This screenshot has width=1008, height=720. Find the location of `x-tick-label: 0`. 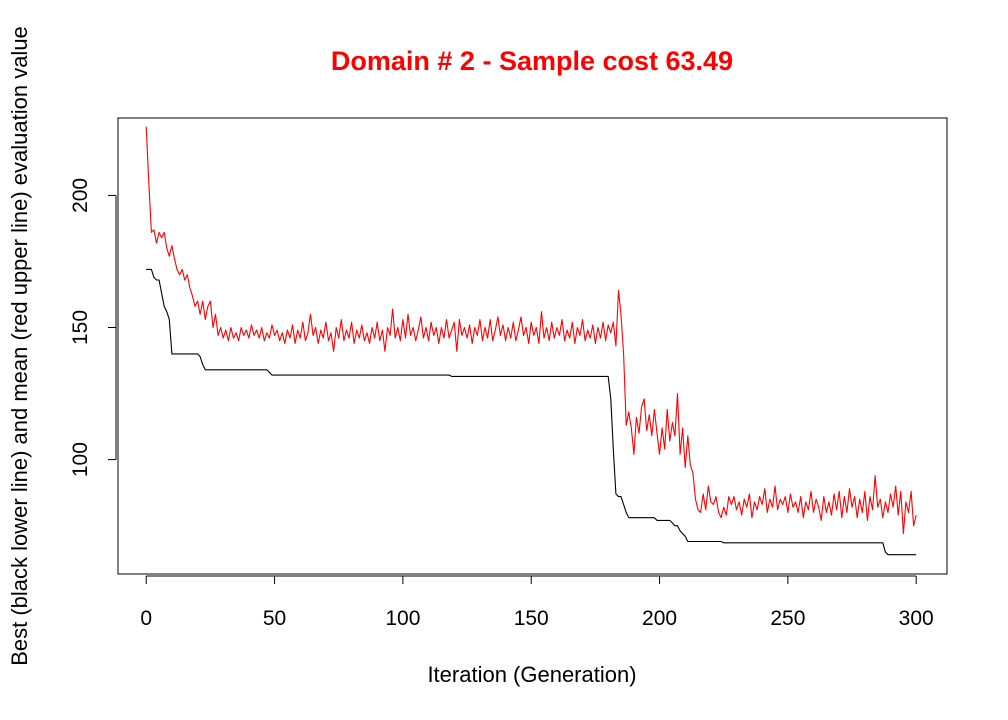

x-tick-label: 0 is located at coordinates (146, 618).